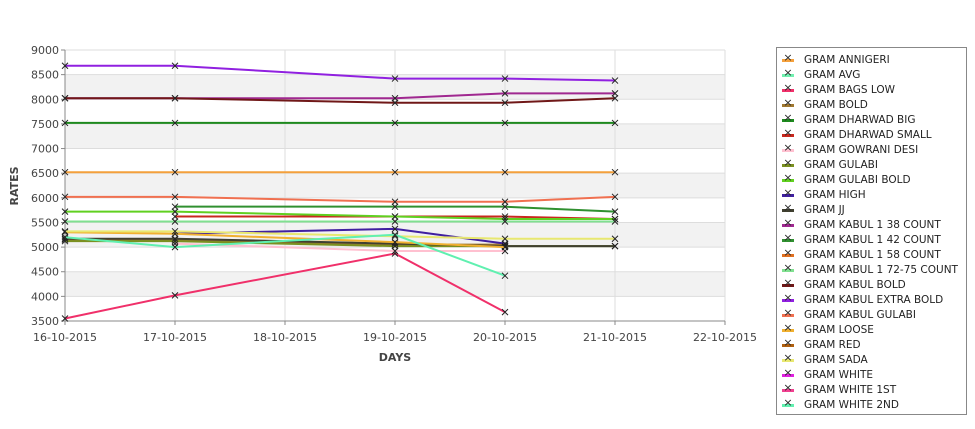 The image size is (975, 429). I want to click on legend-item: × GRAM WHITE, so click(871, 373).